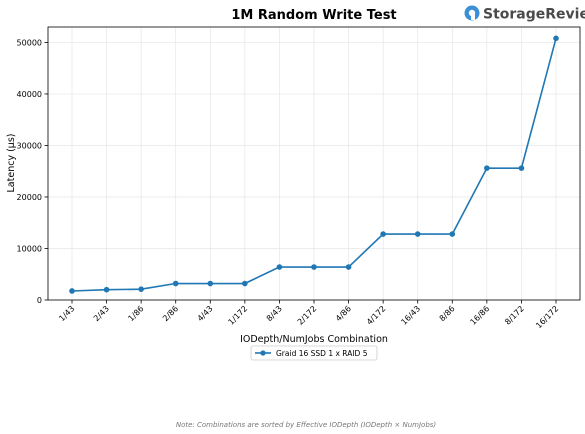 The image size is (585, 434). Describe the element at coordinates (101, 313) in the screenshot. I see `x-tick-label: 2/43` at that location.